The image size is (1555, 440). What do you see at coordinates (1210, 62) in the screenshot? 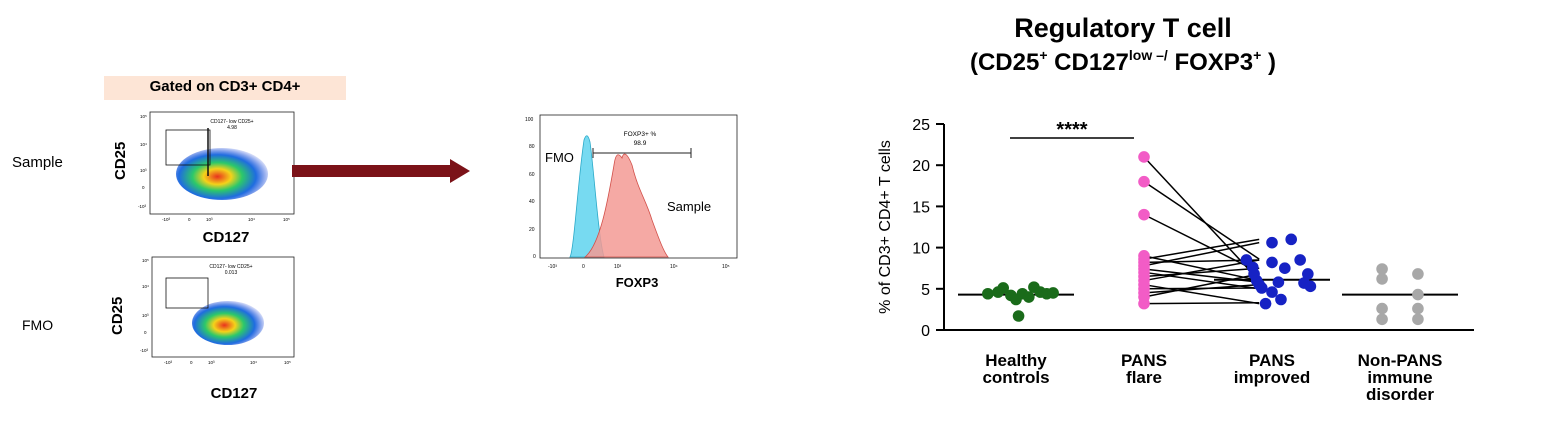
I see `subtitle-part: FOXP3` at bounding box center [1210, 62].